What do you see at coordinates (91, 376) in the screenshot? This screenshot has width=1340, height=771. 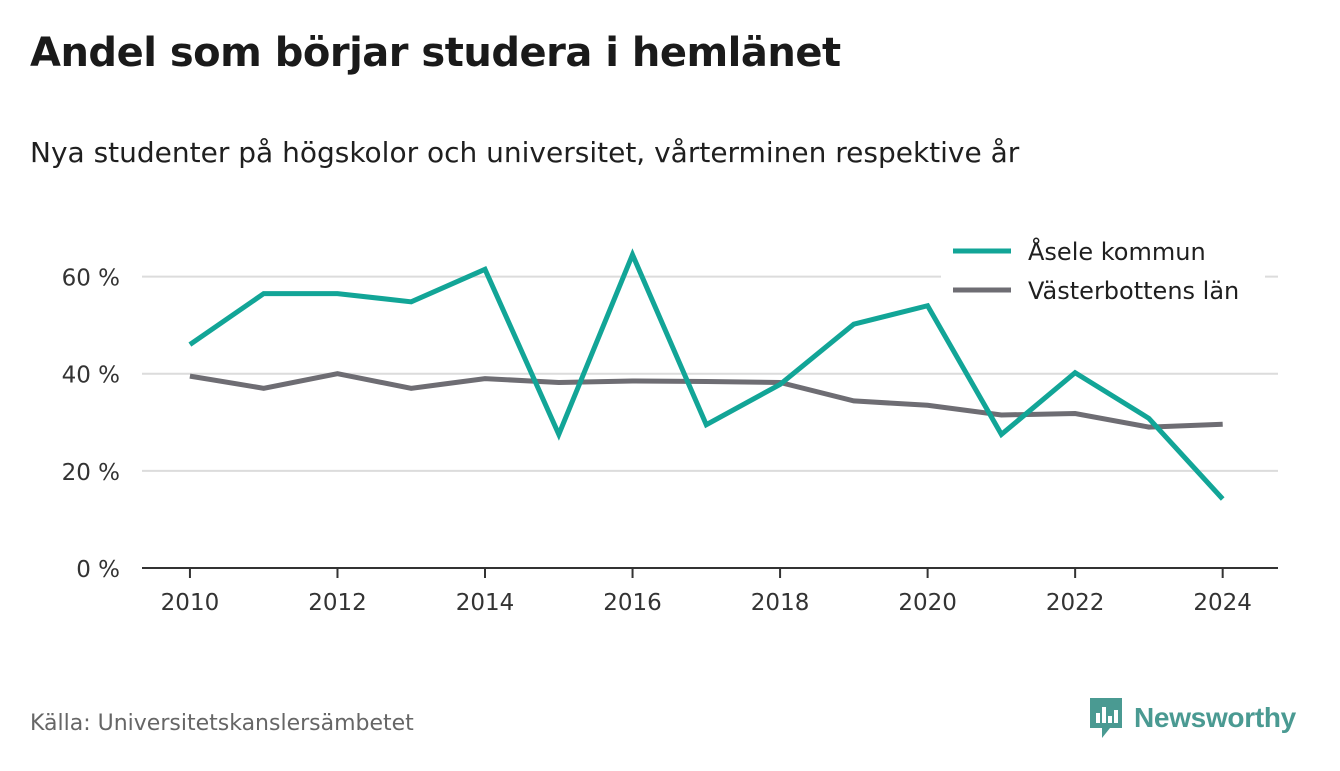 I see `y-tick-label: 40 %` at bounding box center [91, 376].